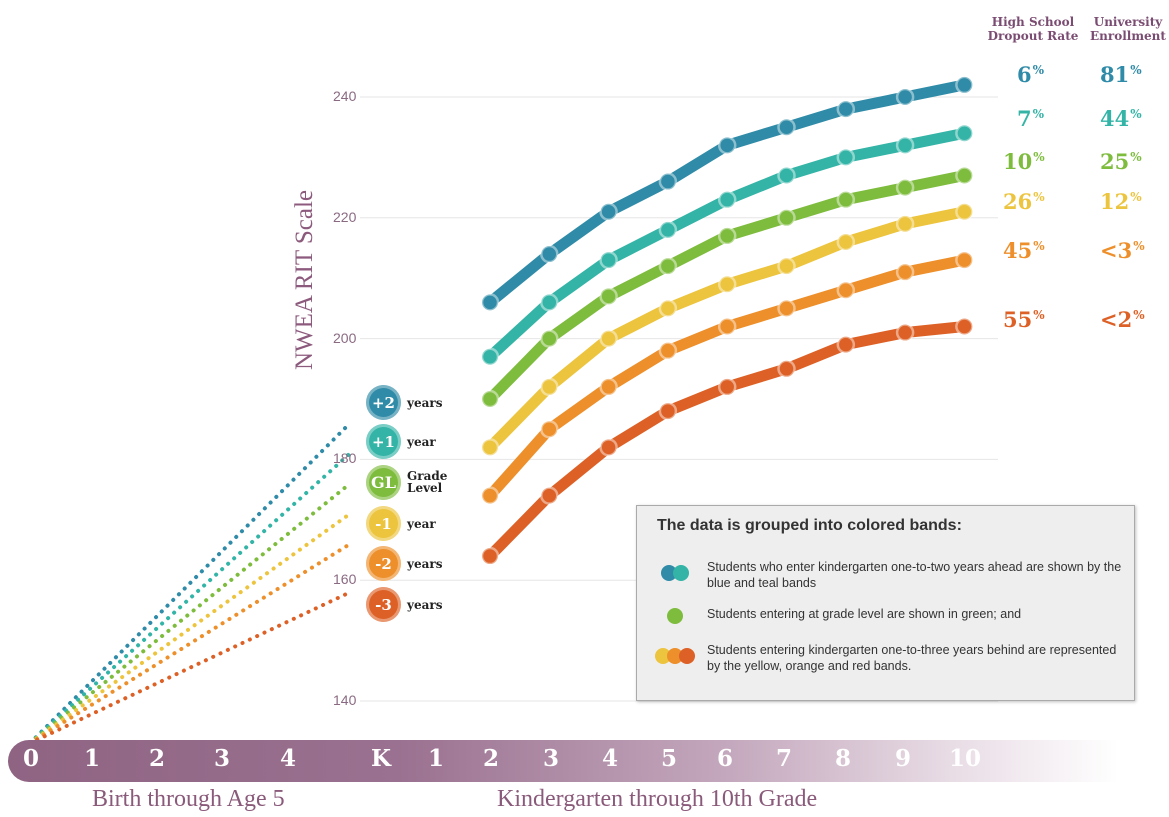 The image size is (1169, 817). I want to click on enrollment-value: 44%, so click(1121, 118).